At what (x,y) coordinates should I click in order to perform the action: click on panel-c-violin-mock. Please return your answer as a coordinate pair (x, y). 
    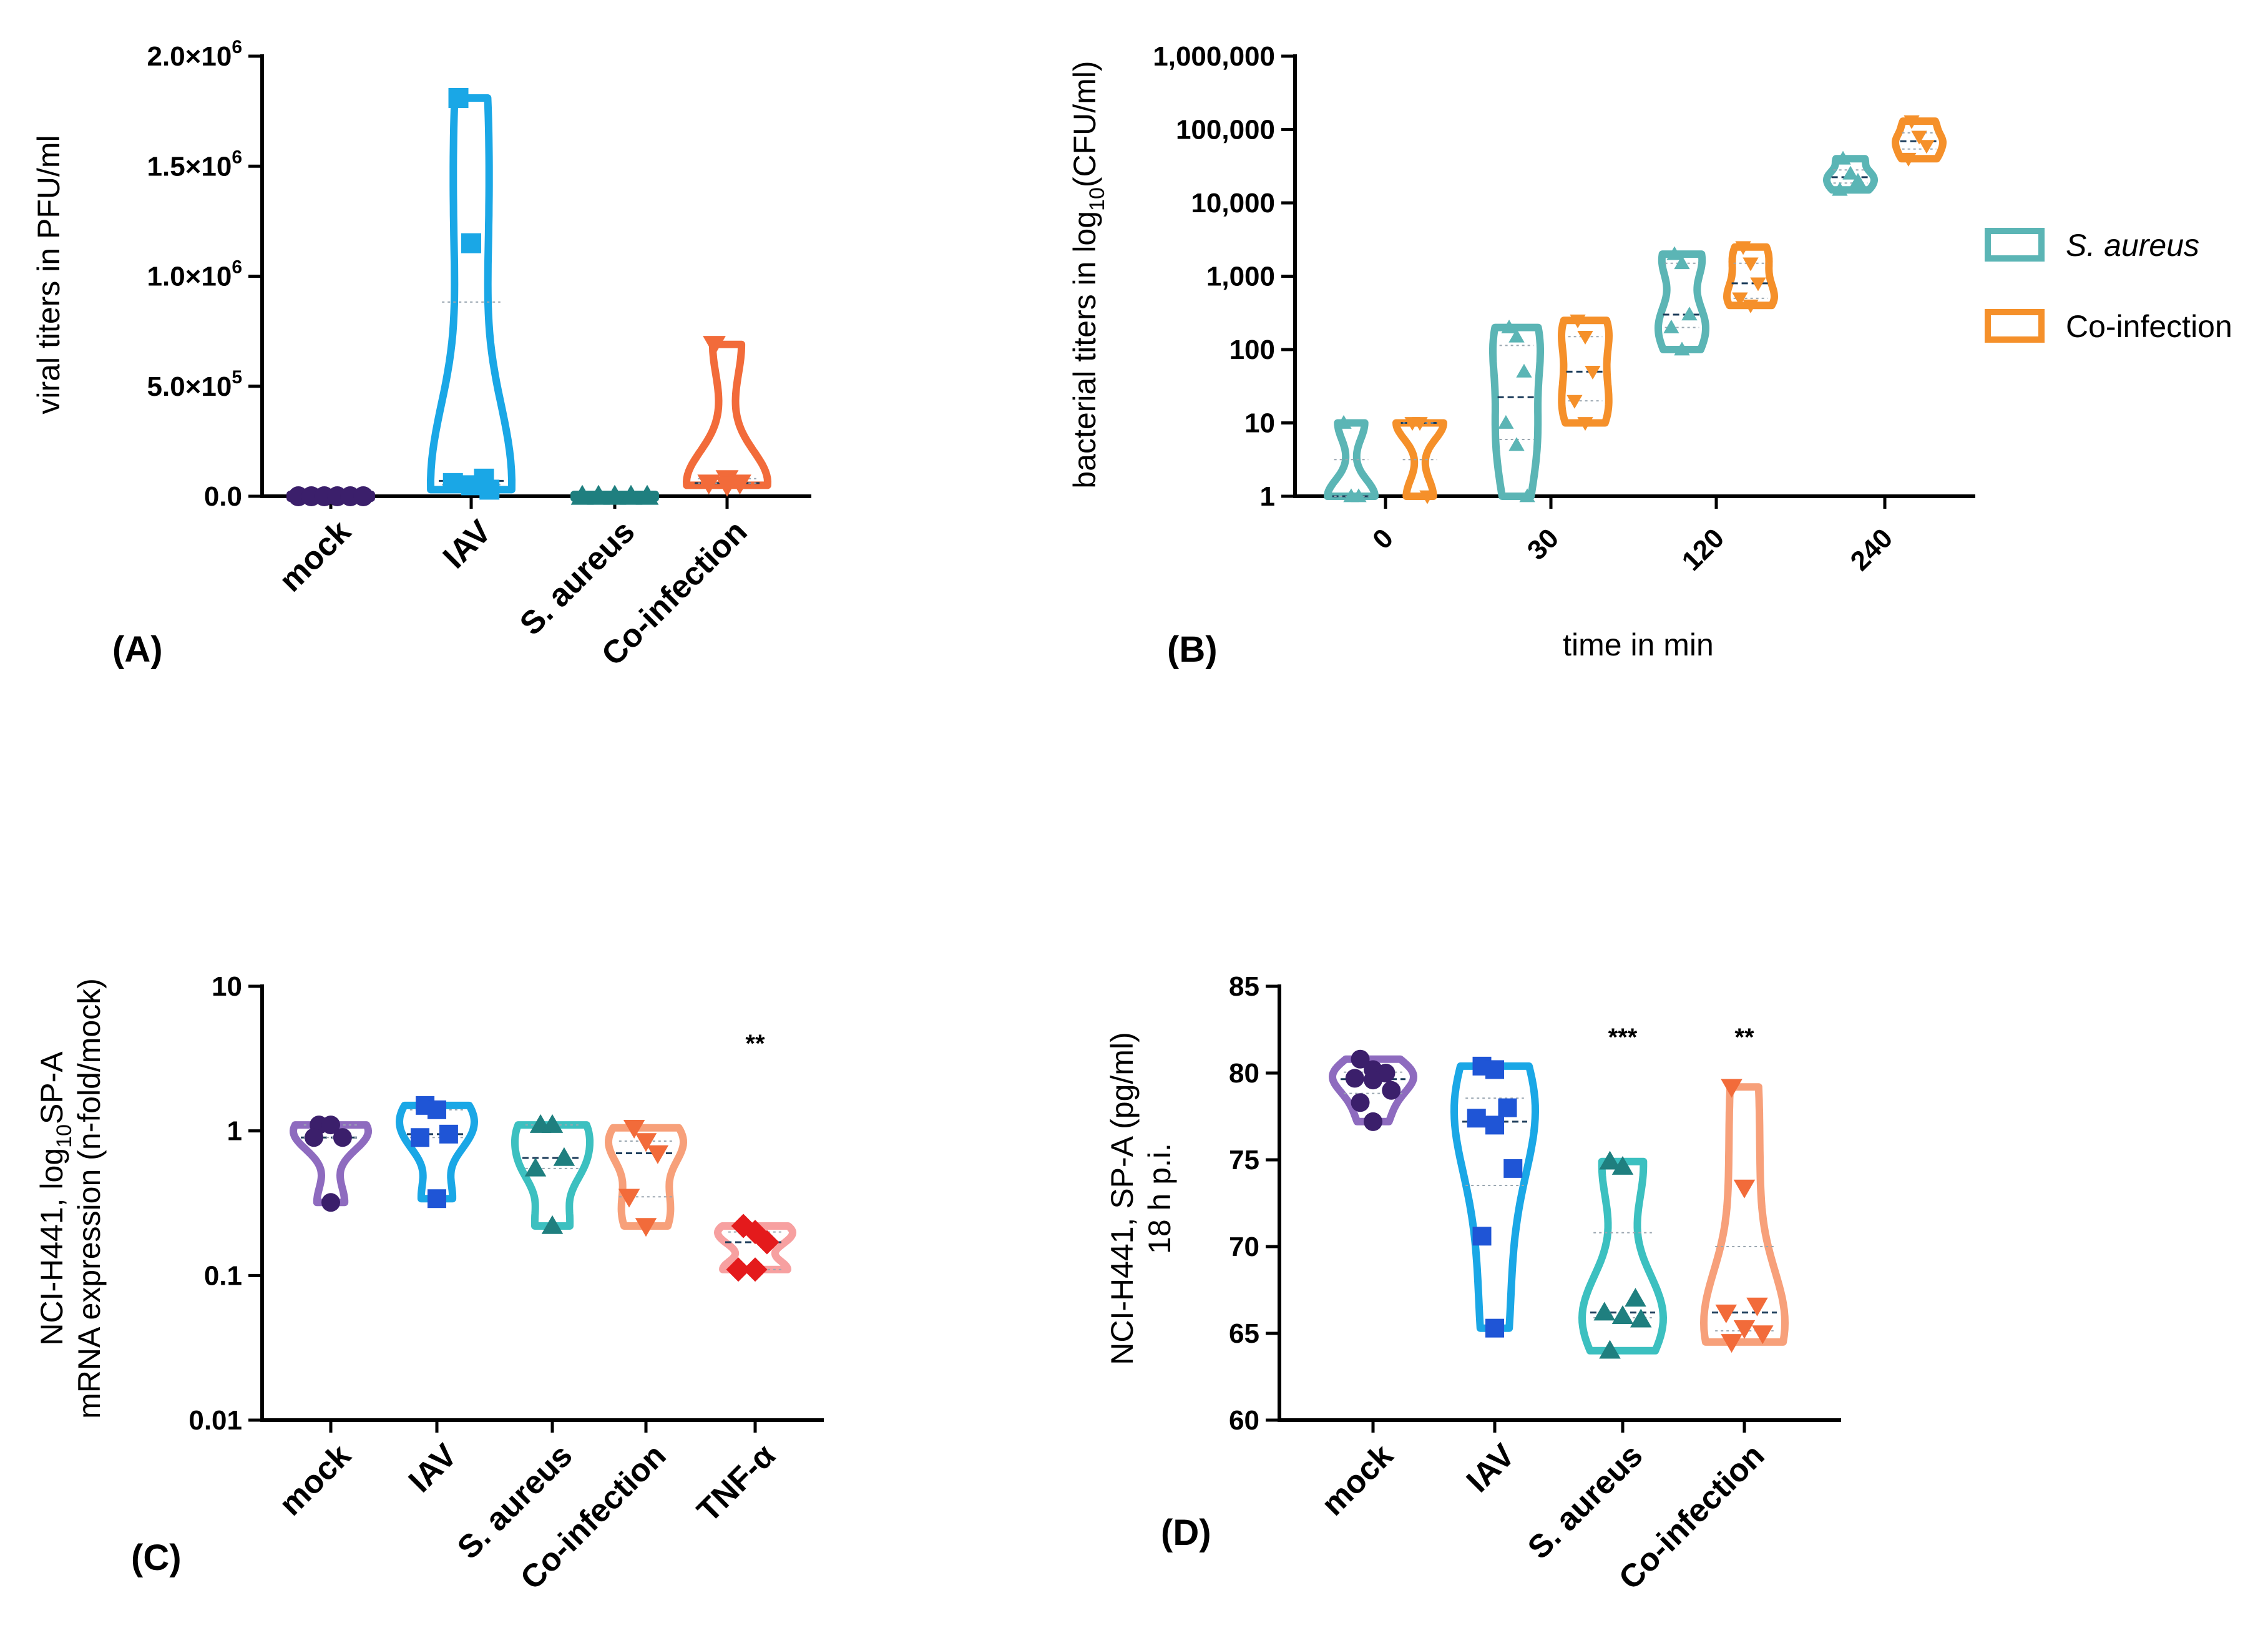
    Looking at the image, I should click on (331, 1164).